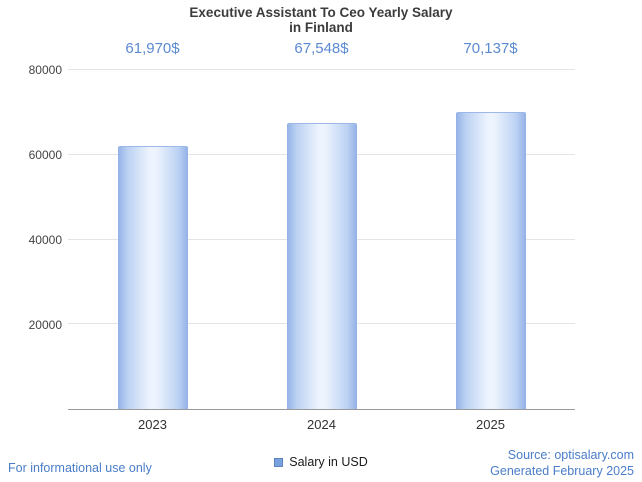 The width and height of the screenshot is (642, 482). Describe the element at coordinates (490, 260) in the screenshot. I see `bar-2025` at that location.